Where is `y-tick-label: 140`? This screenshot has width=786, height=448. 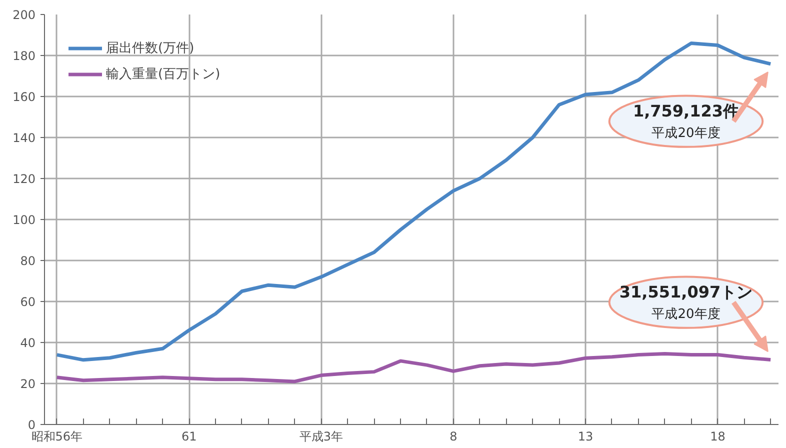
y-tick-label: 140 is located at coordinates (24, 138).